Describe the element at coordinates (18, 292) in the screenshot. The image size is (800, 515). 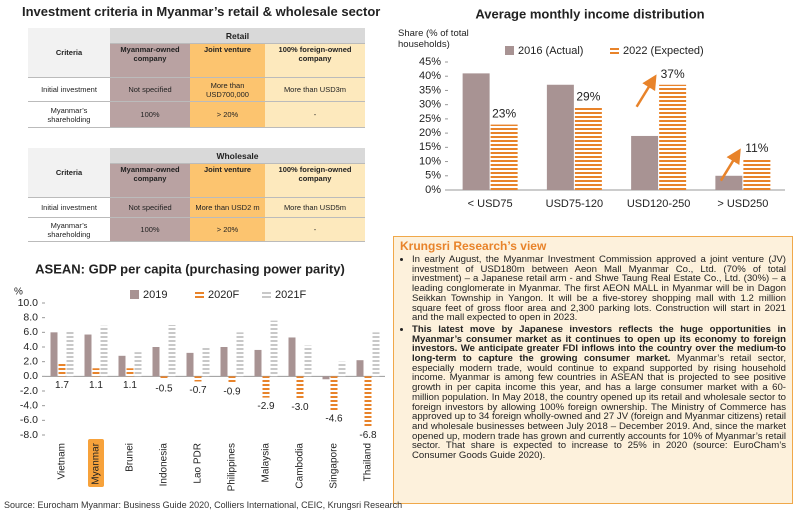
I see `y-axis-label: %` at that location.